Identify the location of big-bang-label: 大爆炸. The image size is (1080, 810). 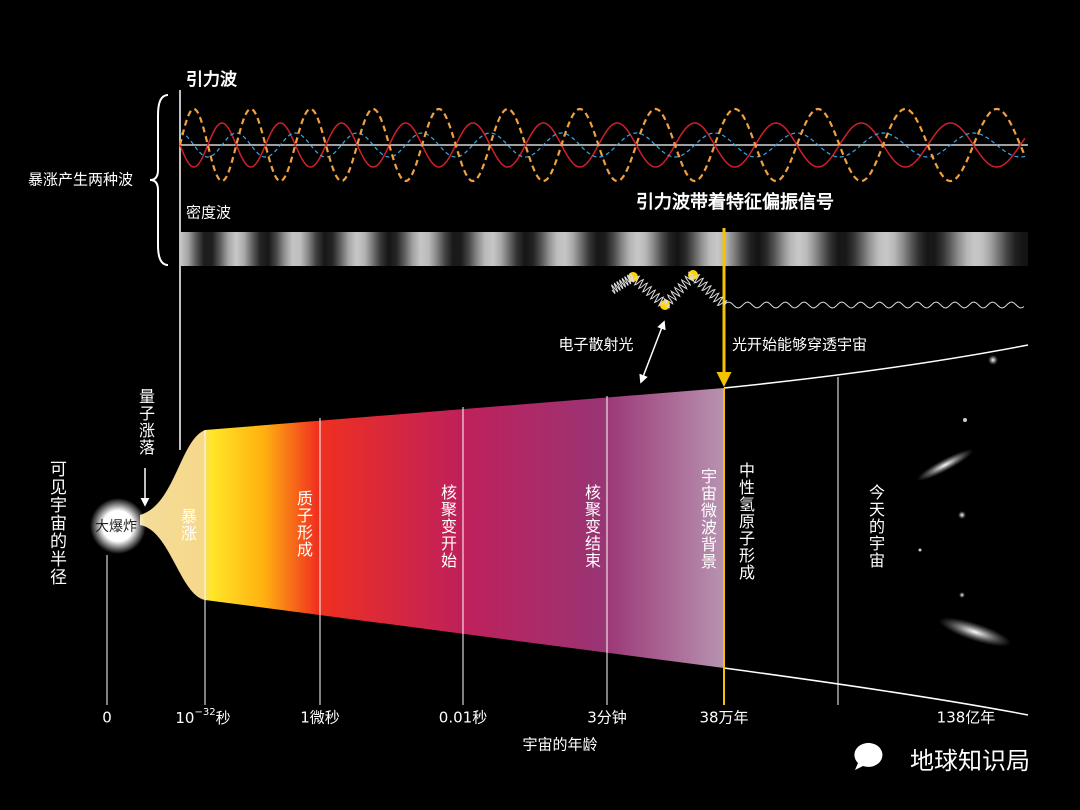
(116, 527).